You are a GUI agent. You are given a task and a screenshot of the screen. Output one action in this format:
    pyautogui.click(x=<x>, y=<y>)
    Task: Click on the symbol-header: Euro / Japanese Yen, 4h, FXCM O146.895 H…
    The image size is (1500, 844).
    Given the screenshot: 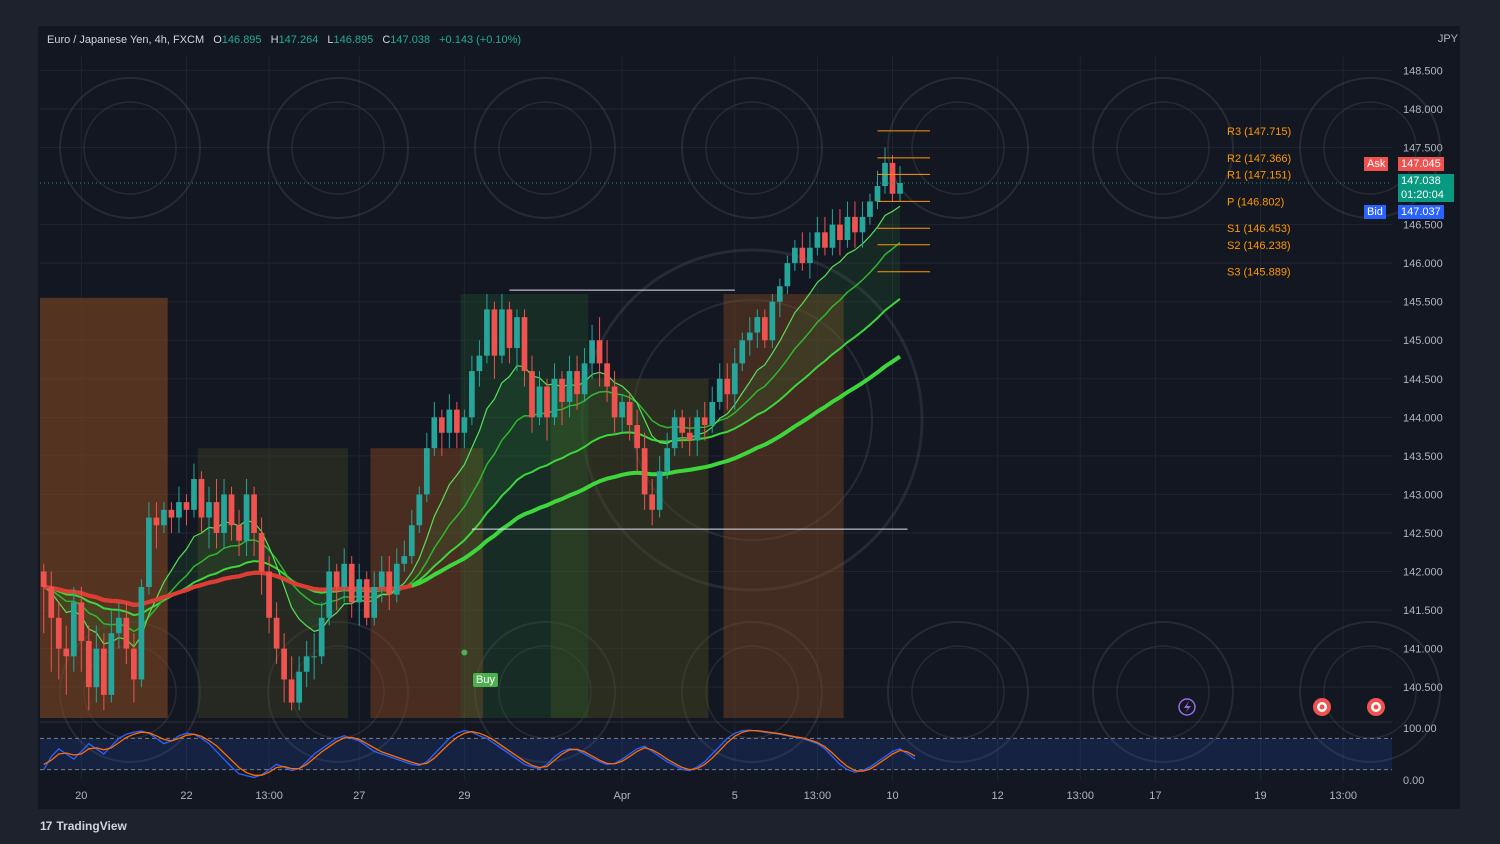 What is the action you would take?
    pyautogui.click(x=284, y=40)
    